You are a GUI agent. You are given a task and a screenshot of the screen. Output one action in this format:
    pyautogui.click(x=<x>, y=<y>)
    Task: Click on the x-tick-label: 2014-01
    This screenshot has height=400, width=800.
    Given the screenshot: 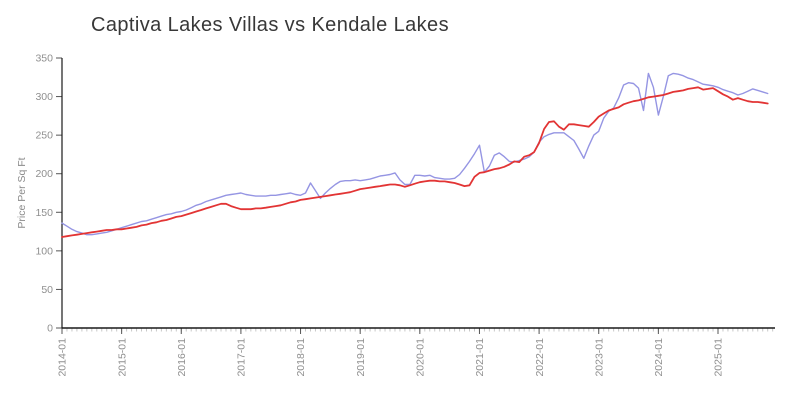 What is the action you would take?
    pyautogui.click(x=63, y=357)
    